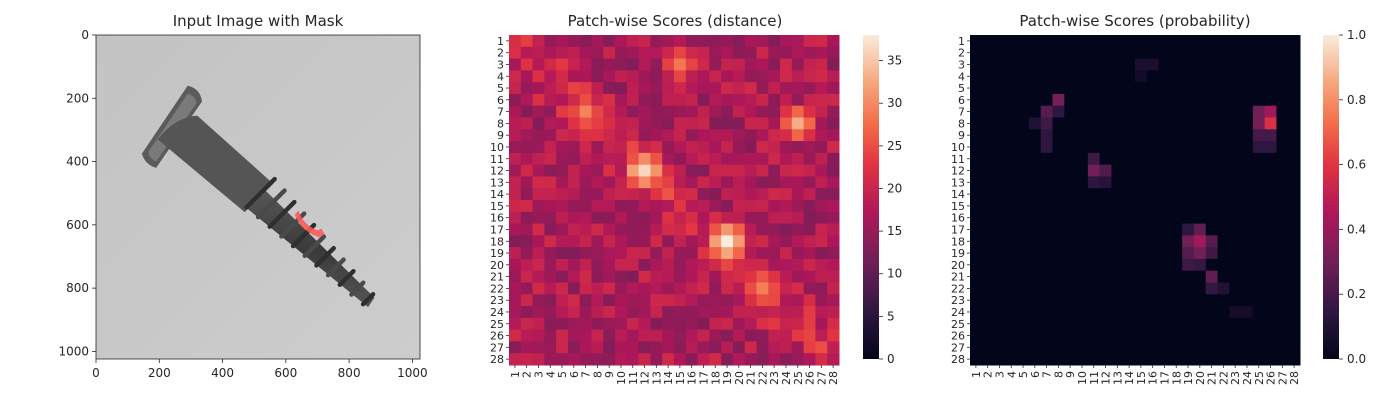  Describe the element at coordinates (1129, 378) in the screenshot. I see `probability-x-tick-label: 14` at that location.